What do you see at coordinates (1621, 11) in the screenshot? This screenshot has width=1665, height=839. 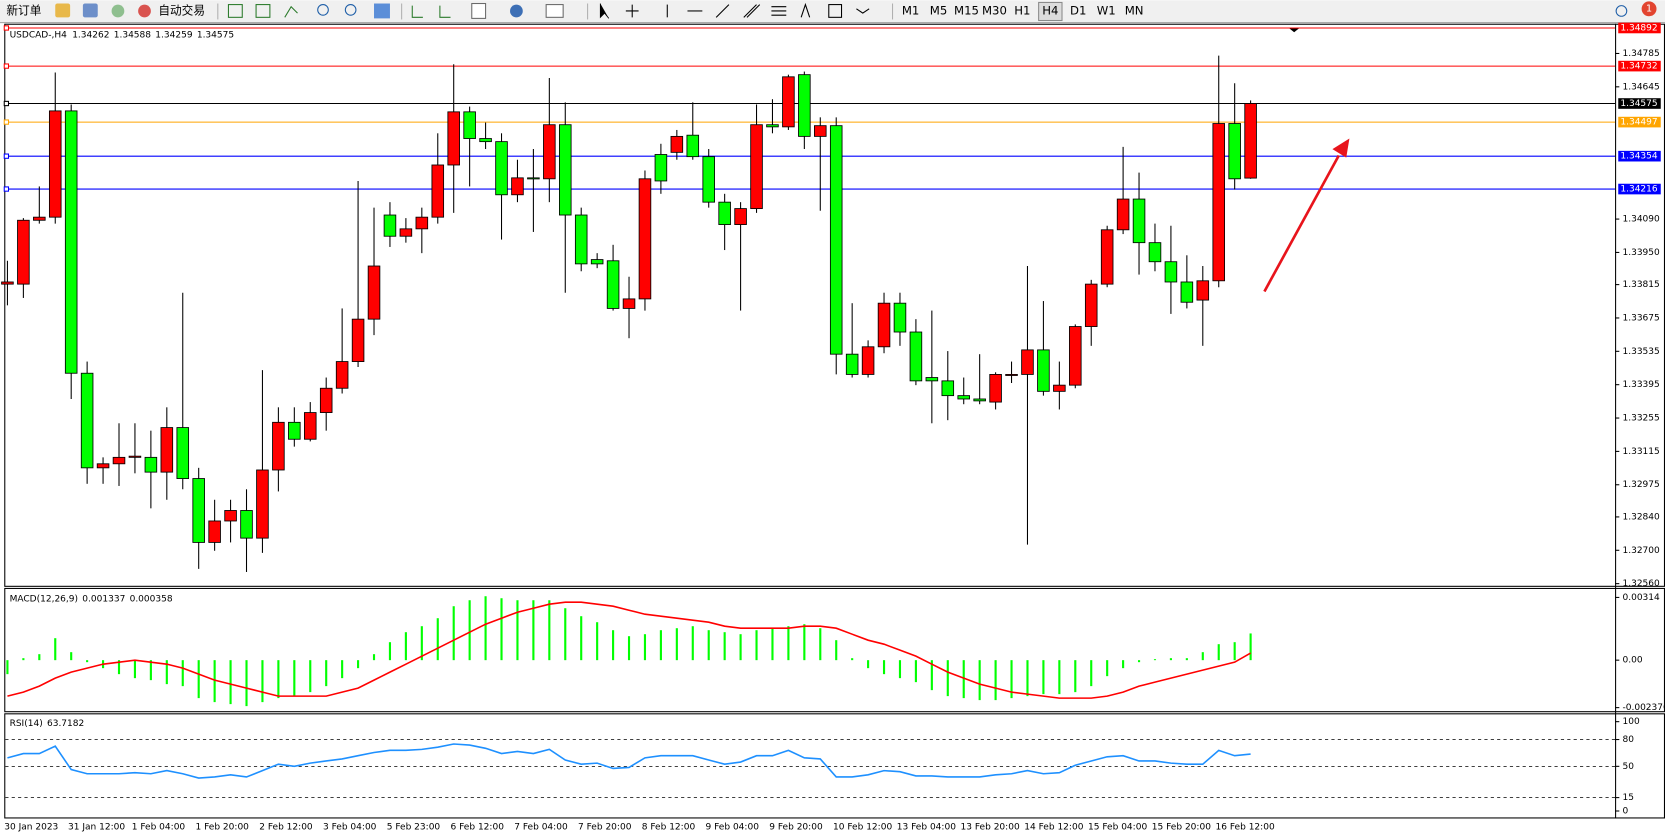 I see `search` at bounding box center [1621, 11].